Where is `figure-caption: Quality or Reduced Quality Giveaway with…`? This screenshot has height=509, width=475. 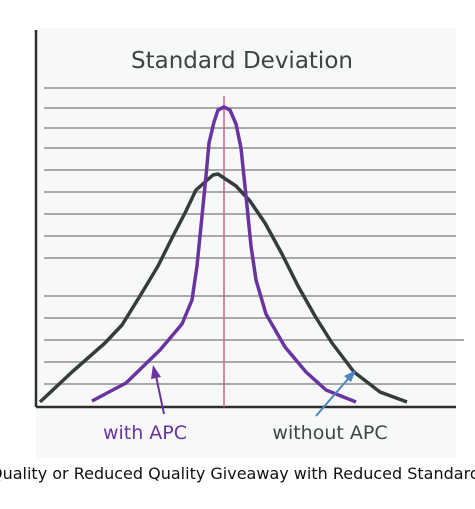
figure-caption: Quality or Reduced Quality Giveaway with… is located at coordinates (237, 473).